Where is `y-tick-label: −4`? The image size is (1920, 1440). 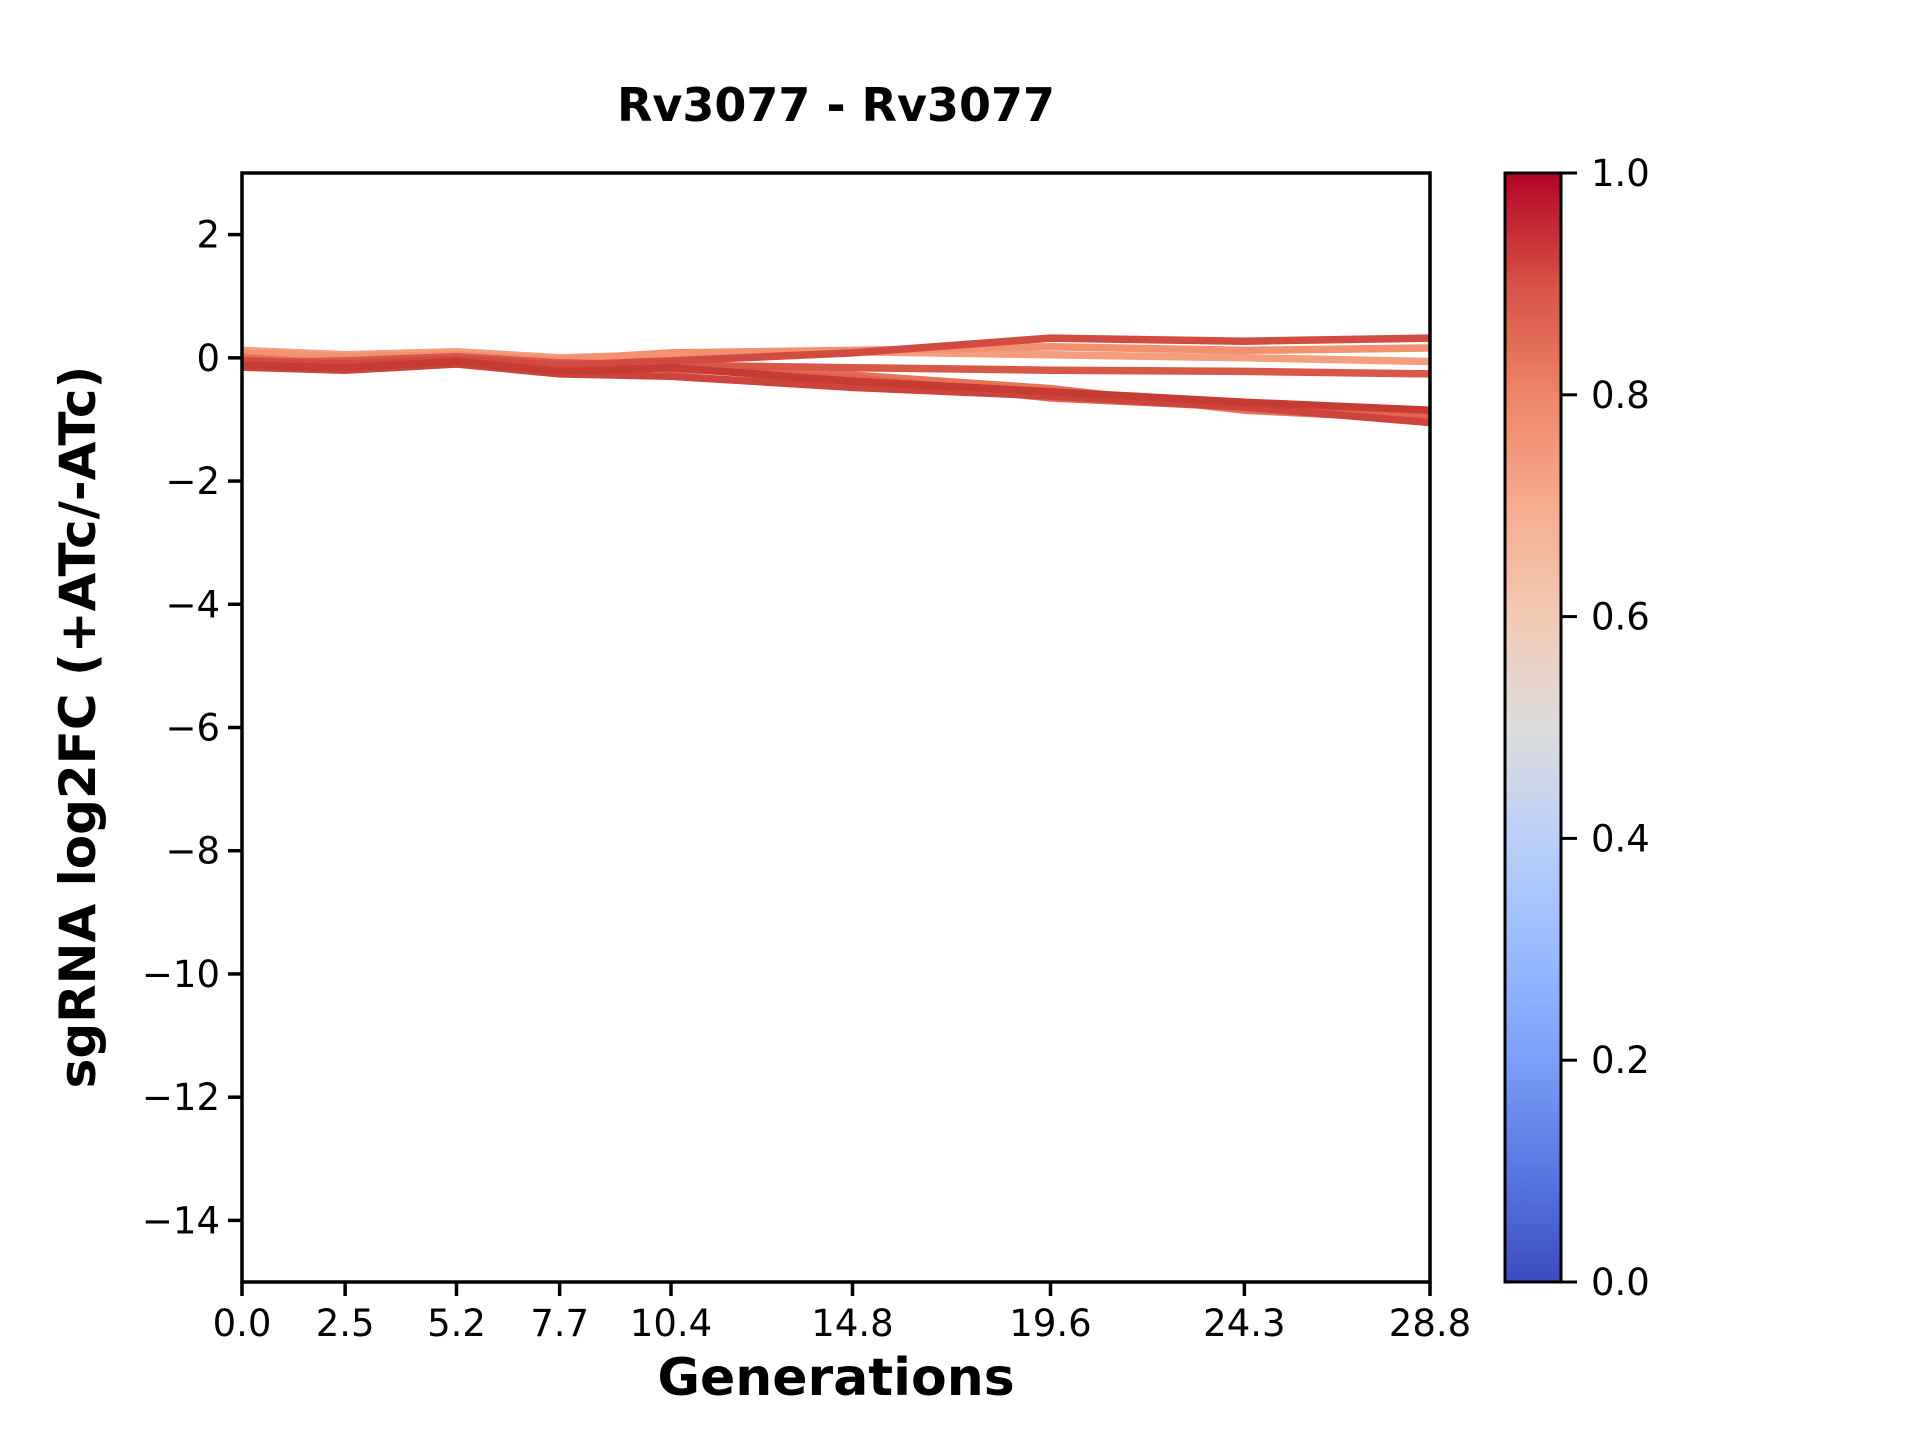
y-tick-label: −4 is located at coordinates (192, 604).